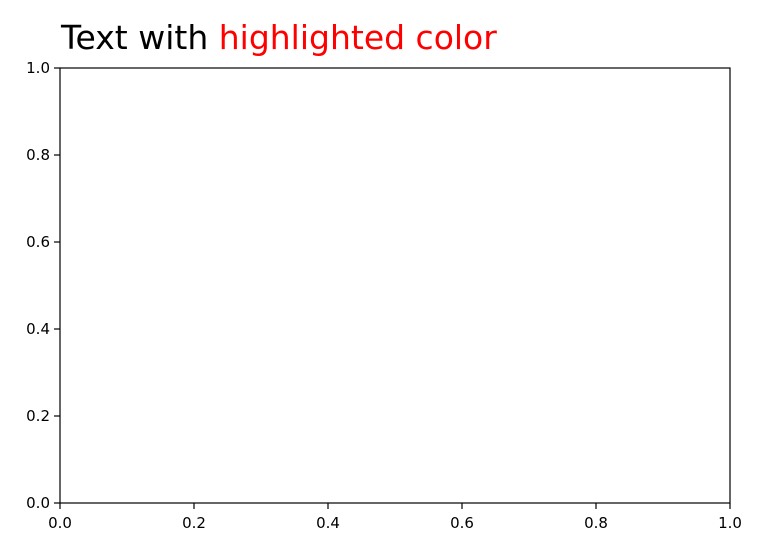 The image size is (760, 550). Describe the element at coordinates (596, 523) in the screenshot. I see `x-tick-label: 0.8` at that location.